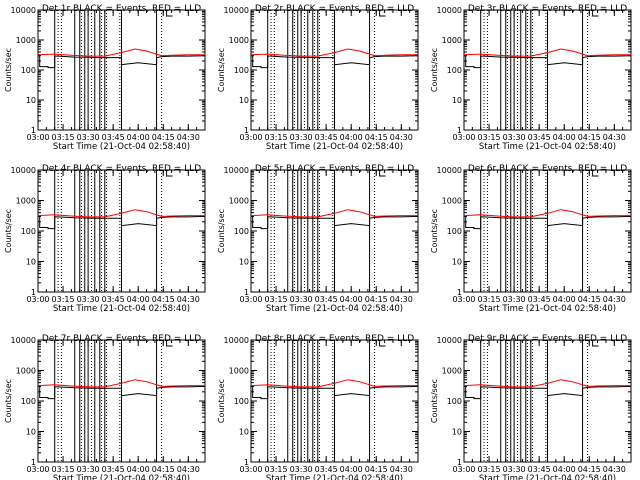  Describe the element at coordinates (547, 9) in the screenshot. I see `chart-title: Det 3r BLACK = Events, RED = LLD` at that location.